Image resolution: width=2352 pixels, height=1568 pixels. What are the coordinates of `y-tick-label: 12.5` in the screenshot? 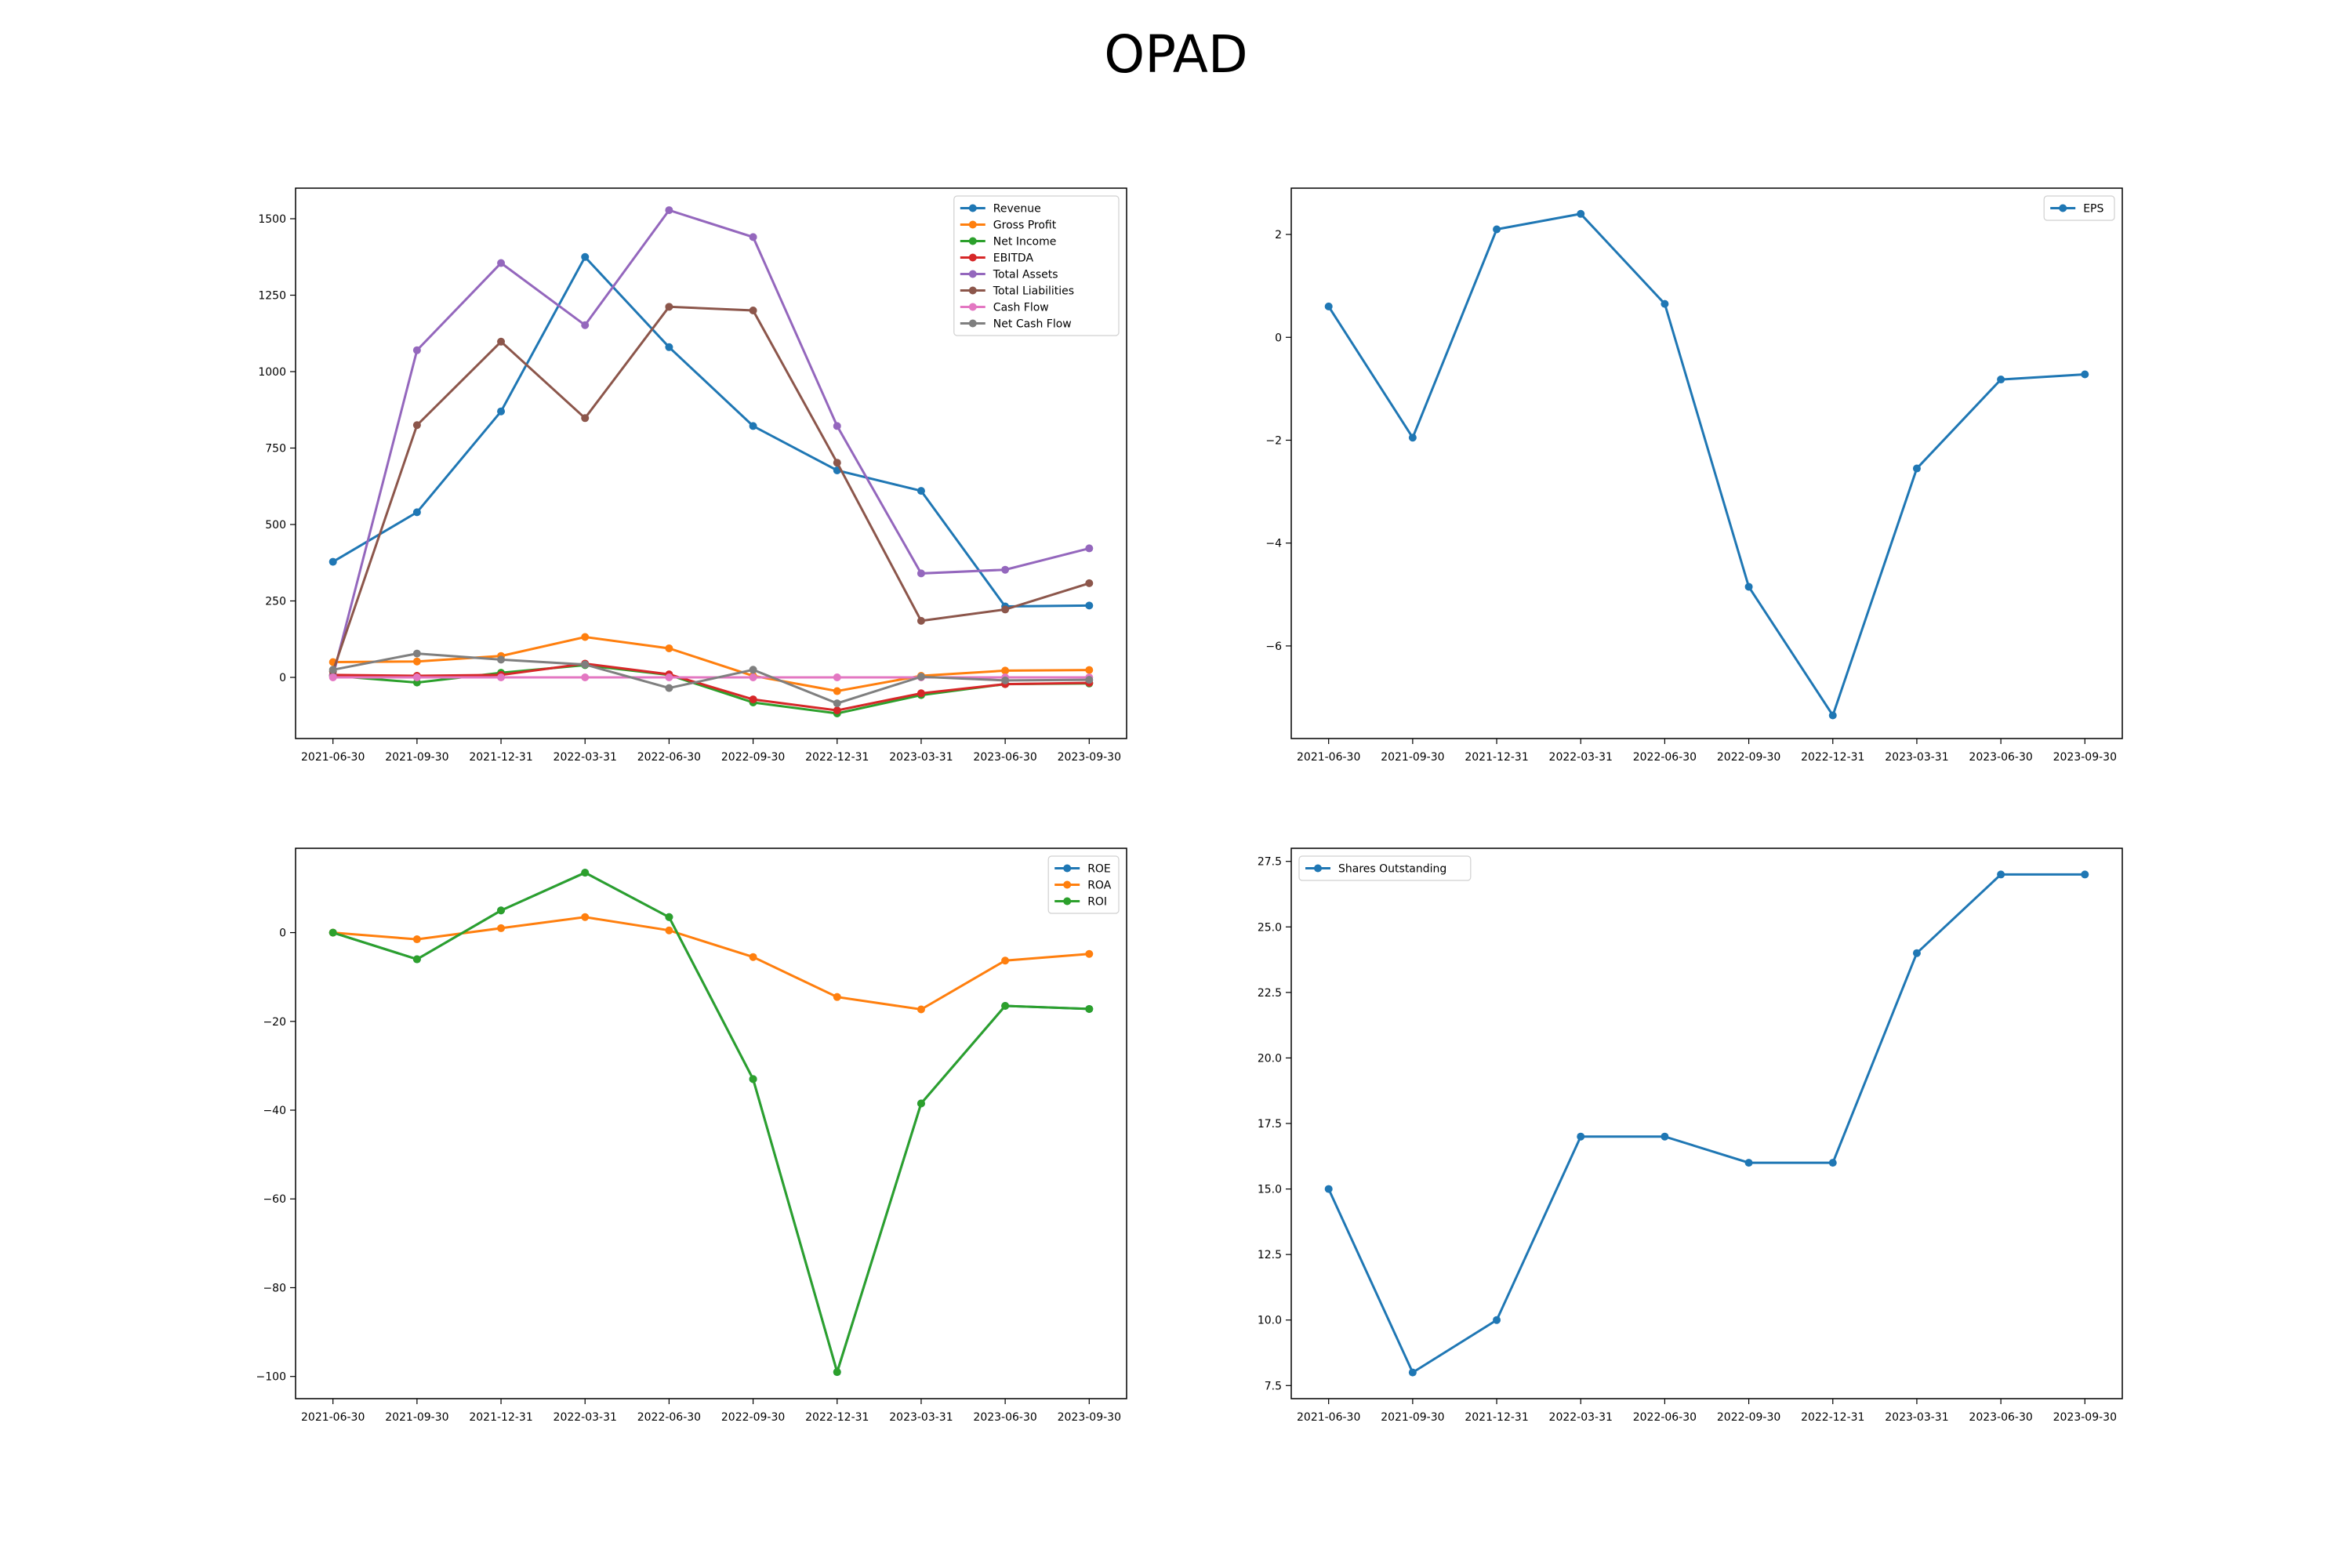 It's located at (1270, 1255).